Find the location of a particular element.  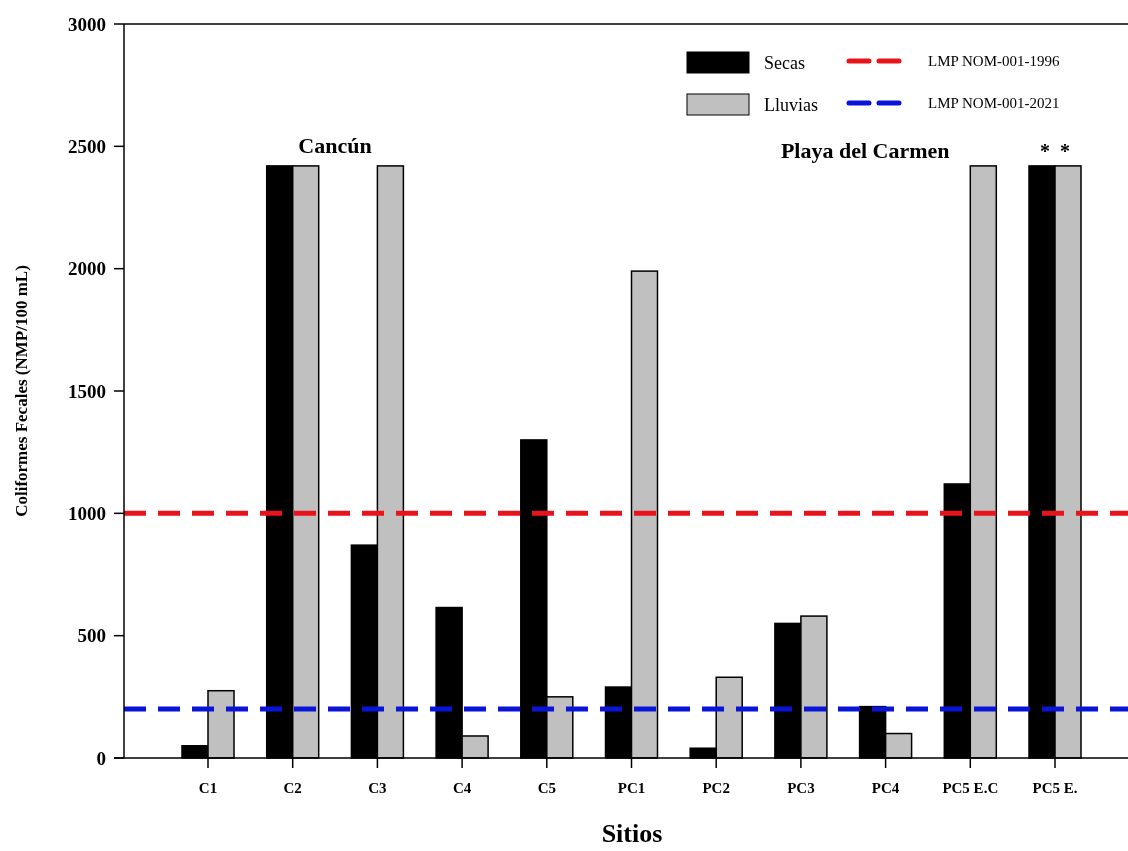

x-tick-label: PC5 E.C is located at coordinates (970, 788).